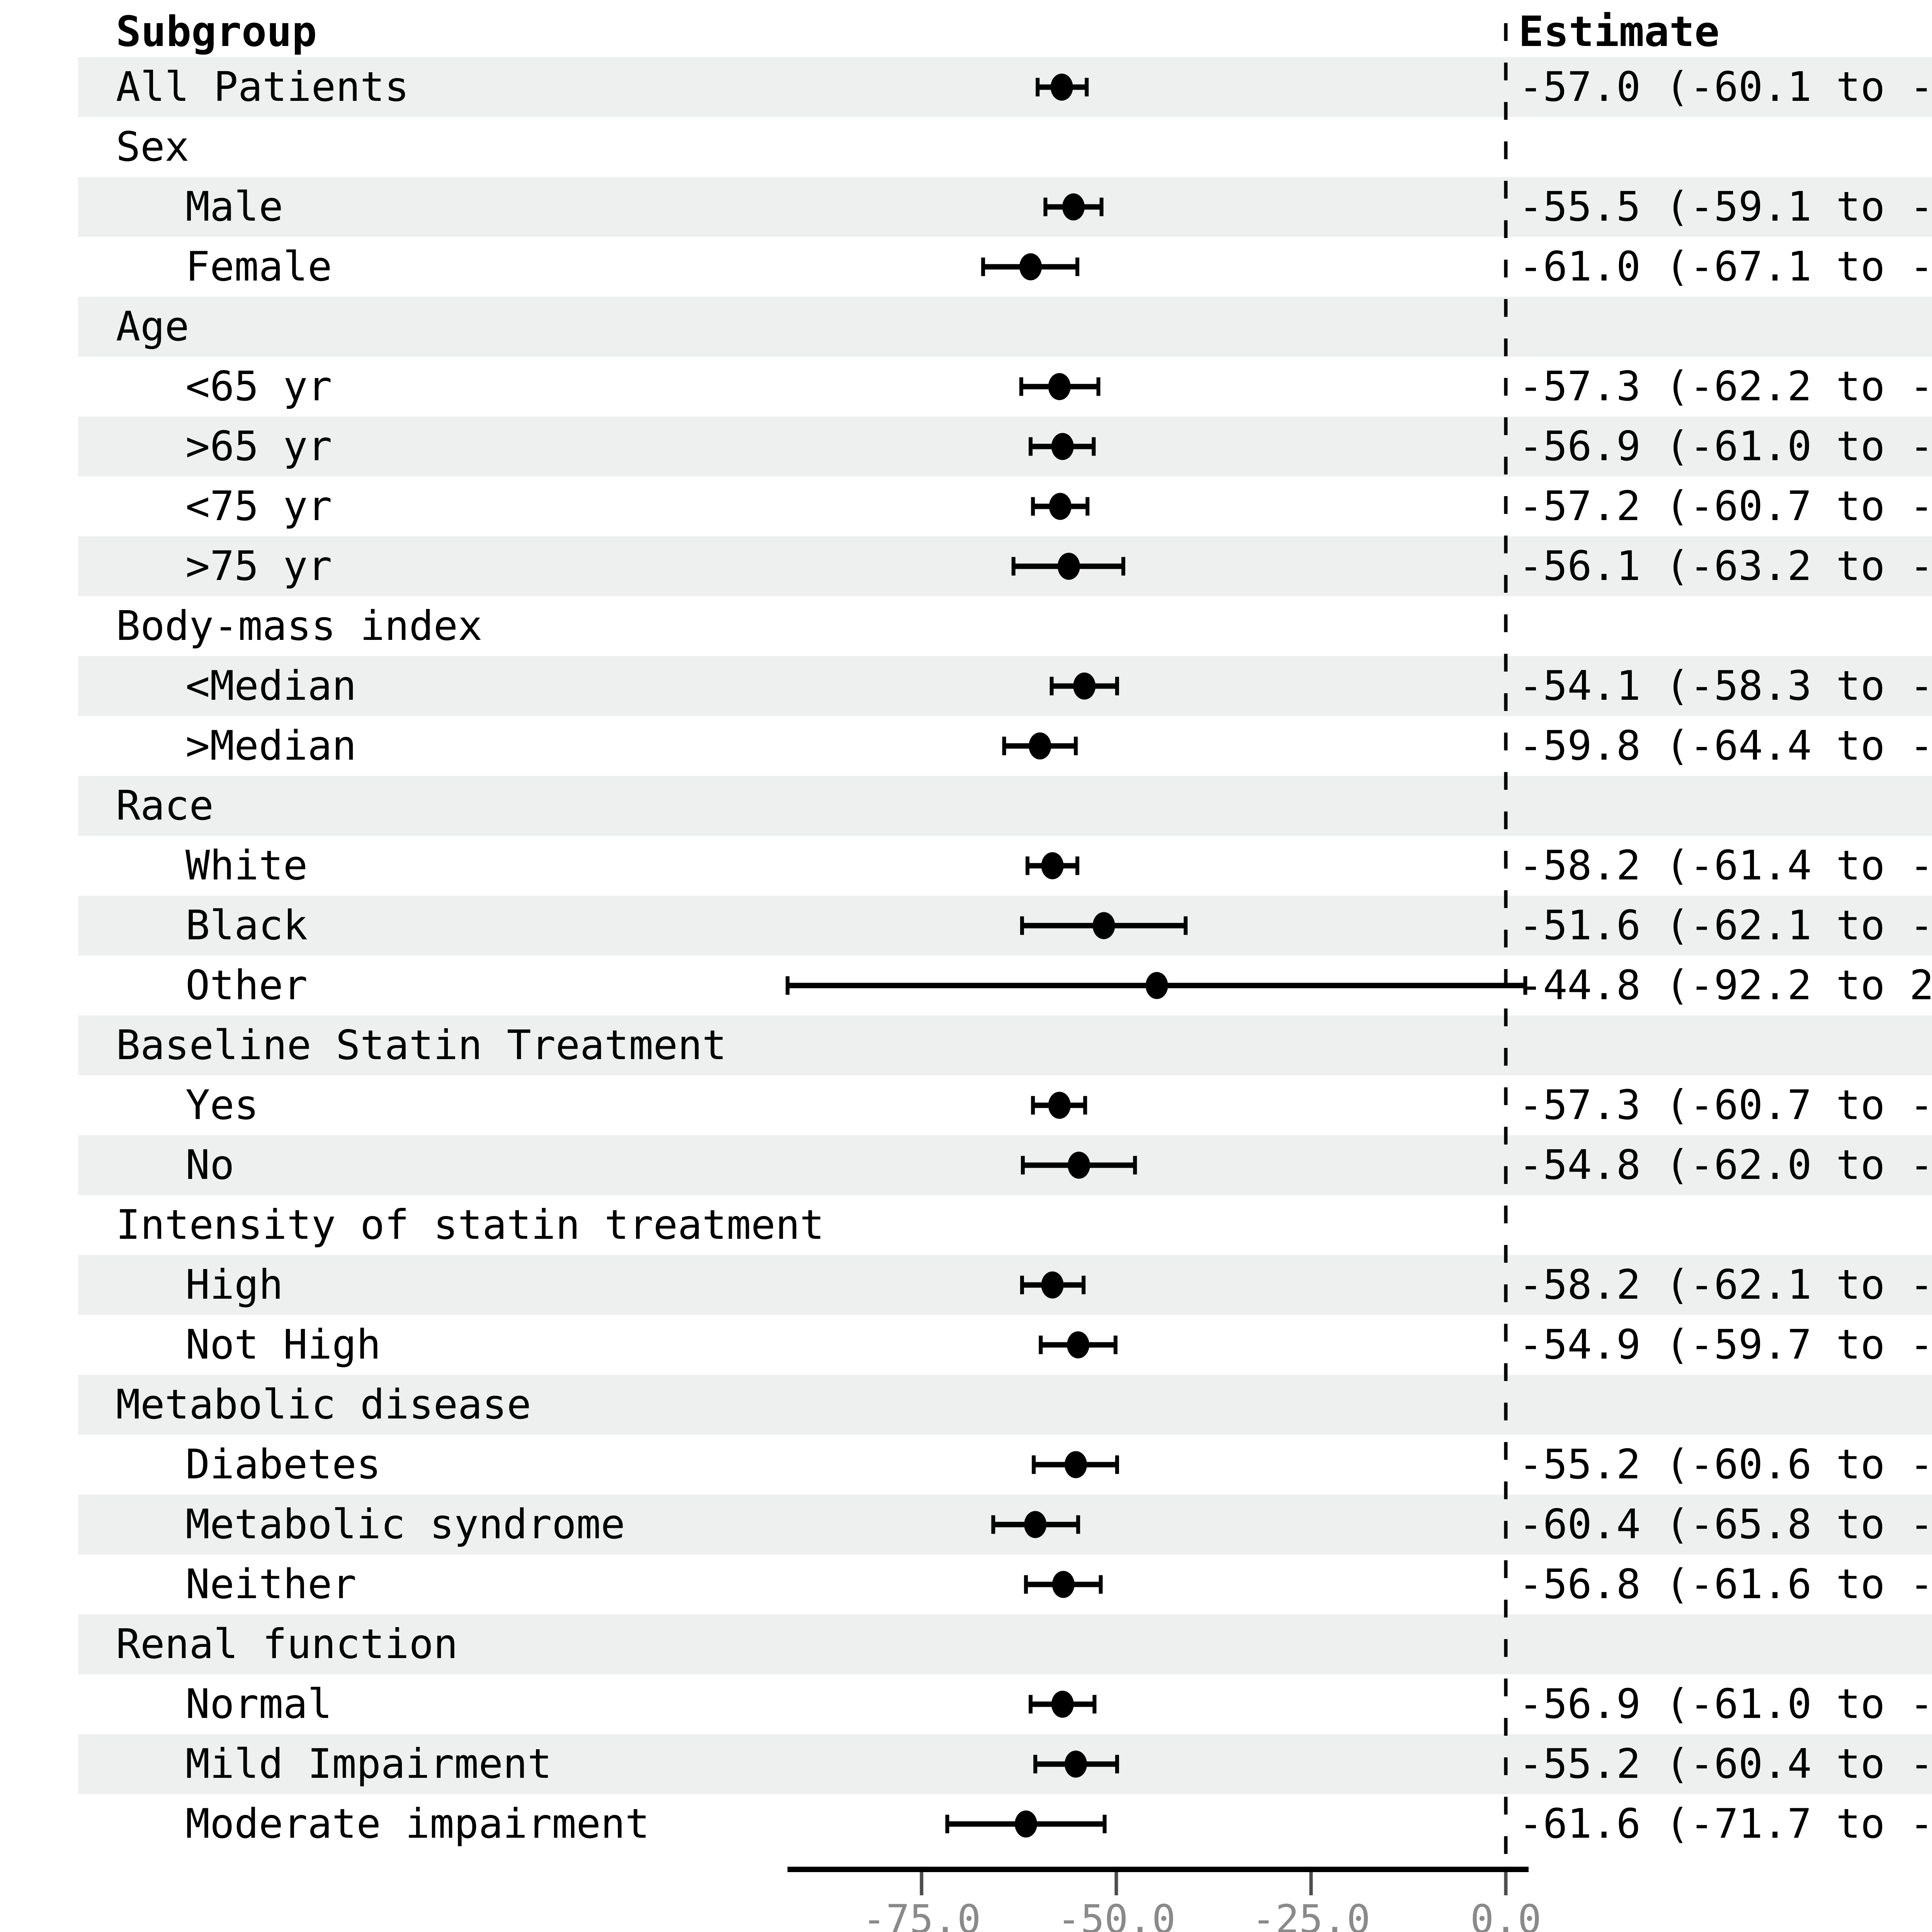  Describe the element at coordinates (1726, 926) in the screenshot. I see `estimate-value: -51.6 (-62.1 to -41.1)` at that location.